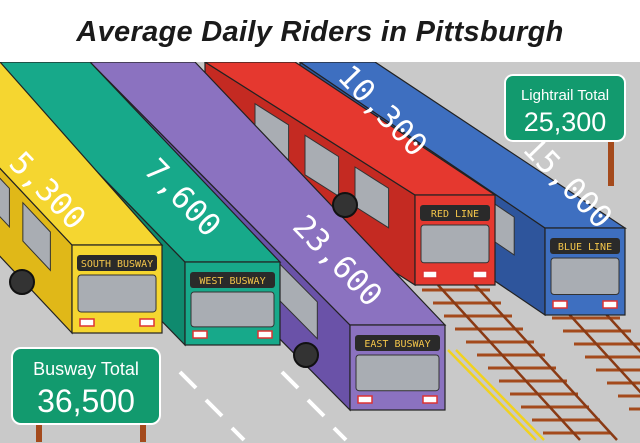 The width and height of the screenshot is (640, 443). Describe the element at coordinates (565, 95) in the screenshot. I see `lightrail-total-label: Lightrail Total` at that location.